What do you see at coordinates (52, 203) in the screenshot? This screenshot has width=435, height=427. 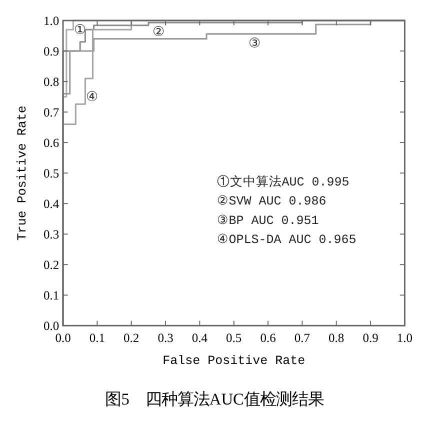 I see `y-tick-label: 0.4` at bounding box center [52, 203].